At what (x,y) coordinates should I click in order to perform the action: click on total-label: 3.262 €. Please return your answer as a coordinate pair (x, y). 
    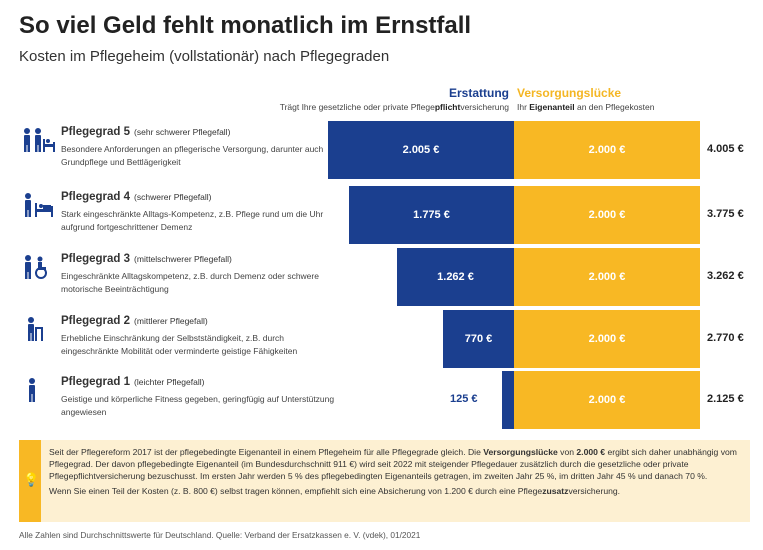
    Looking at the image, I should click on (725, 276).